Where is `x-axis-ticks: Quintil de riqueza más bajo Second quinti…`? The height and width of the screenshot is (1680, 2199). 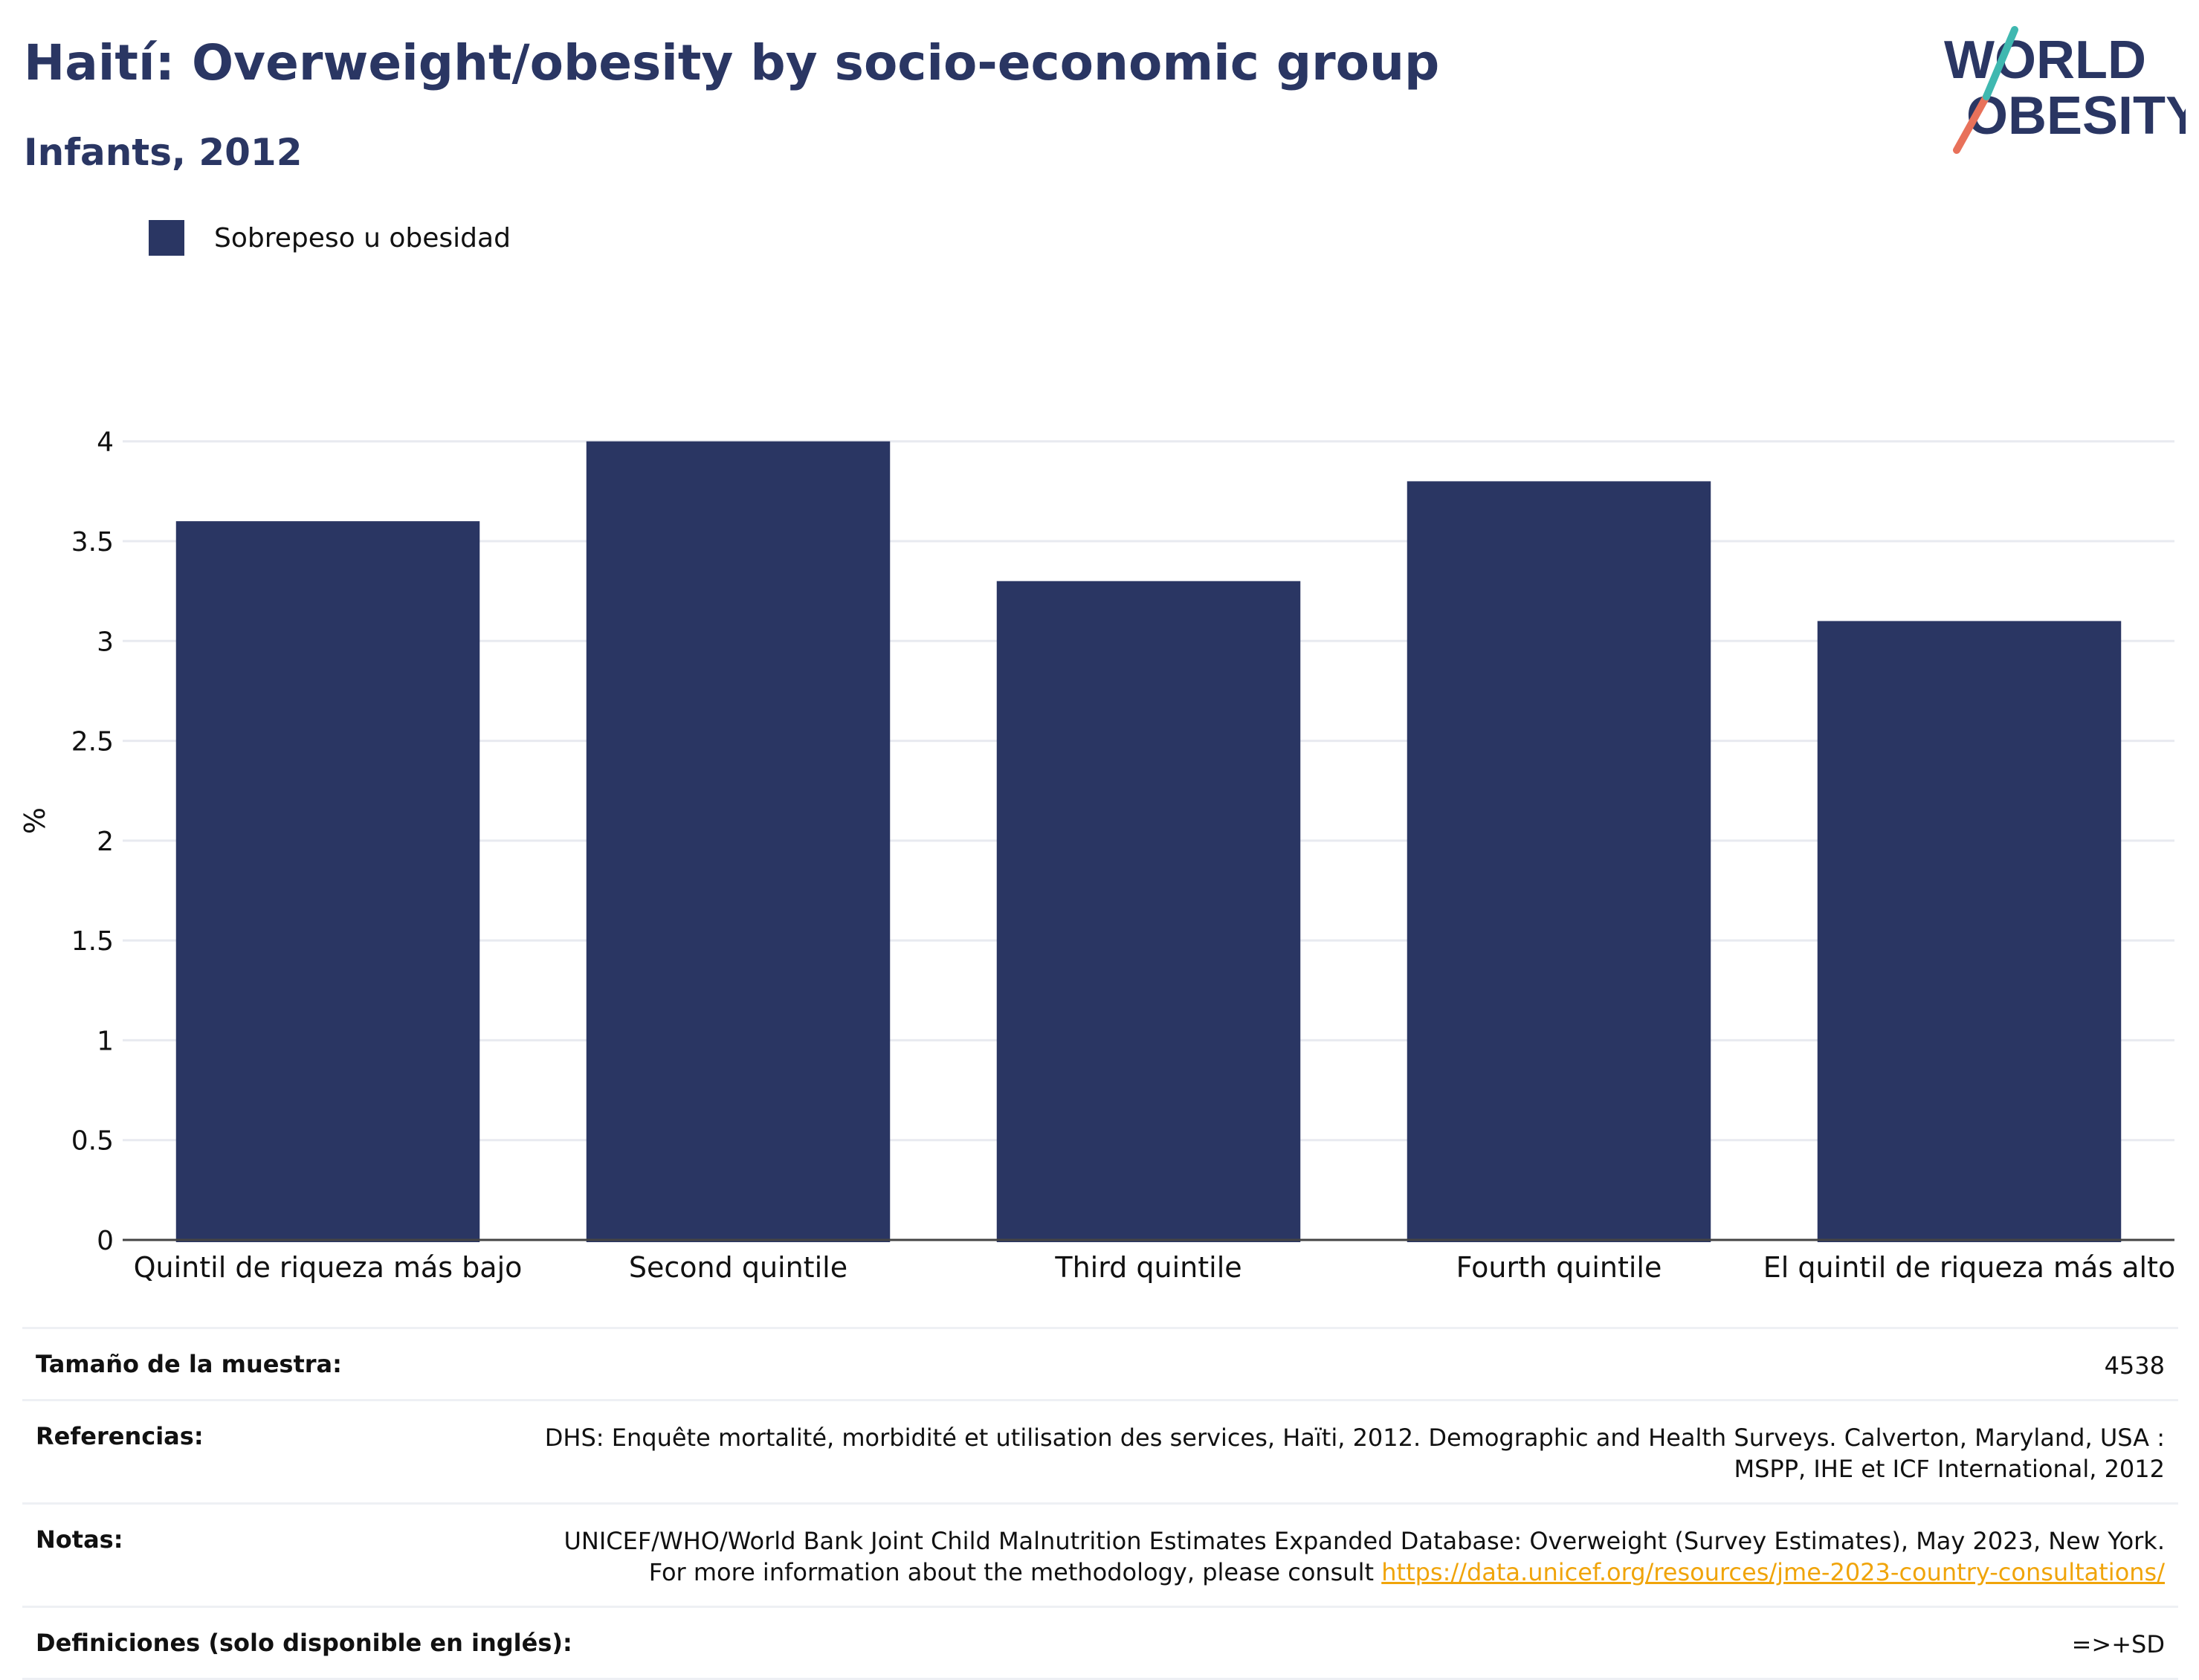 x-axis-ticks: Quintil de riqueza más bajo Second quinti… is located at coordinates (1155, 1268).